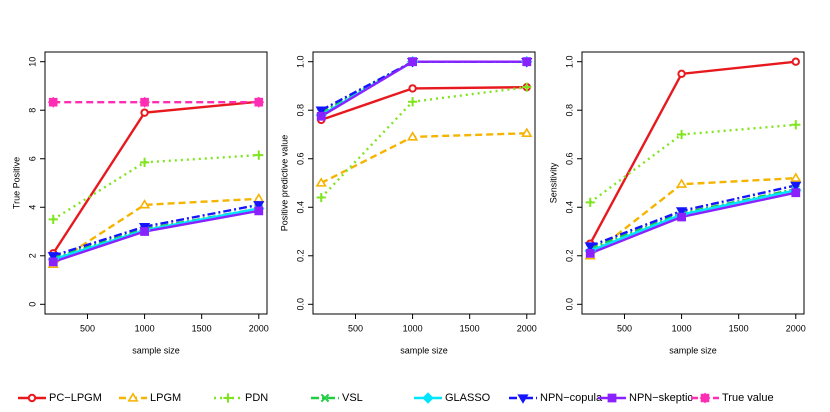 This screenshot has width=830, height=412. I want to click on legend-label: True value, so click(748, 398).